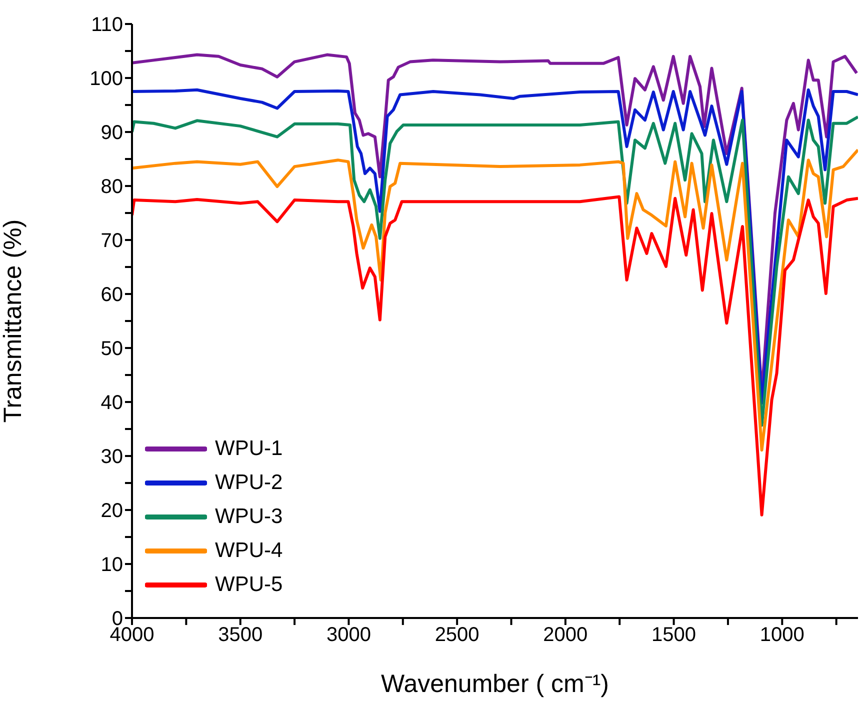 This screenshot has height=712, width=860. I want to click on legend-label: WPU-1, so click(249, 449).